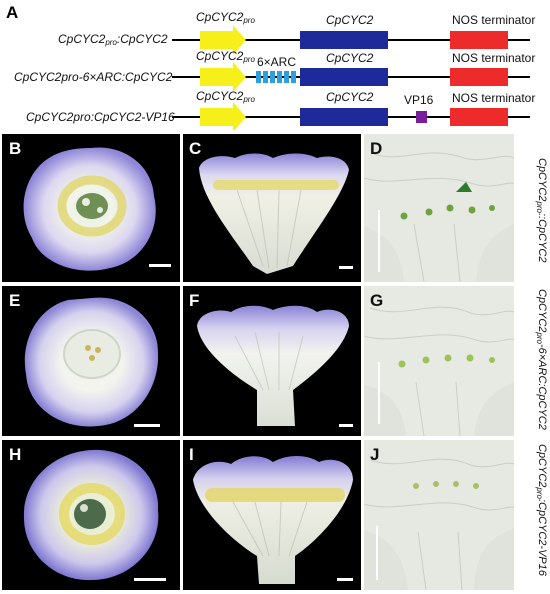 This screenshot has width=550, height=594. What do you see at coordinates (191, 454) in the screenshot?
I see `panel-letter-i: I` at bounding box center [191, 454].